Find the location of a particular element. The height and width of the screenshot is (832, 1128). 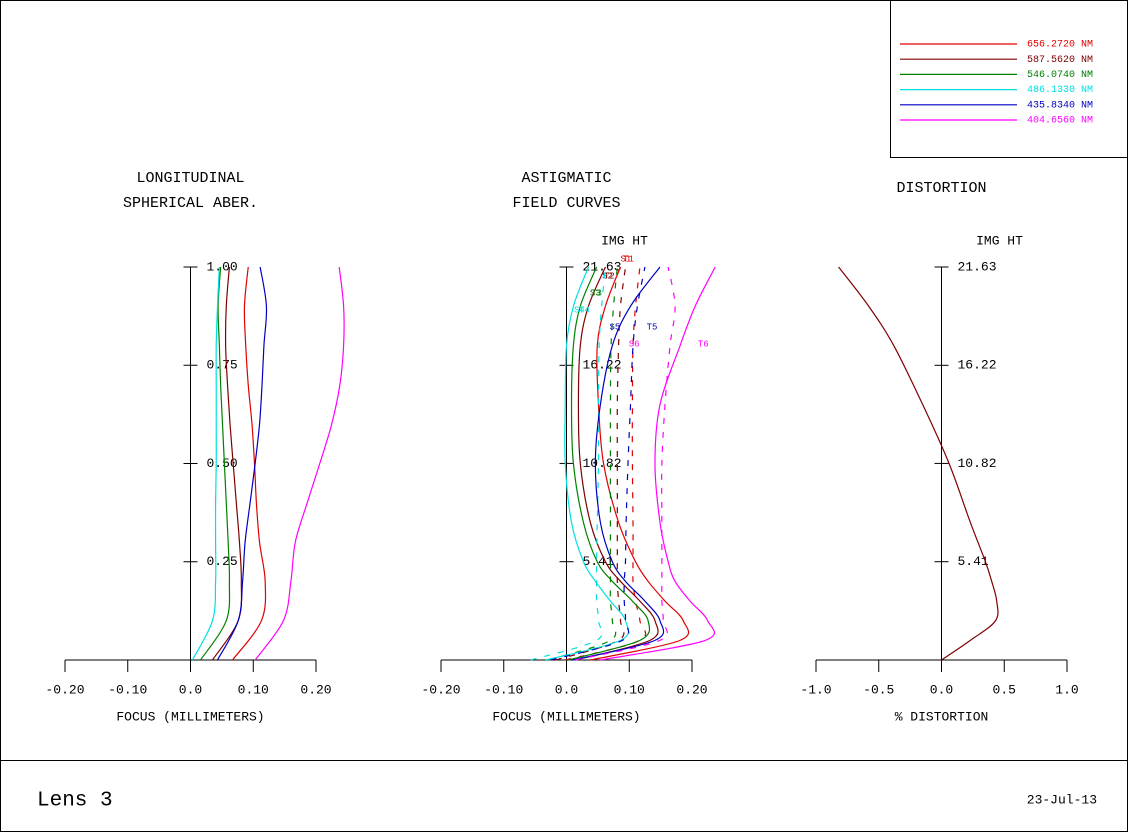

x-axis-label: % DISTORTION is located at coordinates (942, 716).